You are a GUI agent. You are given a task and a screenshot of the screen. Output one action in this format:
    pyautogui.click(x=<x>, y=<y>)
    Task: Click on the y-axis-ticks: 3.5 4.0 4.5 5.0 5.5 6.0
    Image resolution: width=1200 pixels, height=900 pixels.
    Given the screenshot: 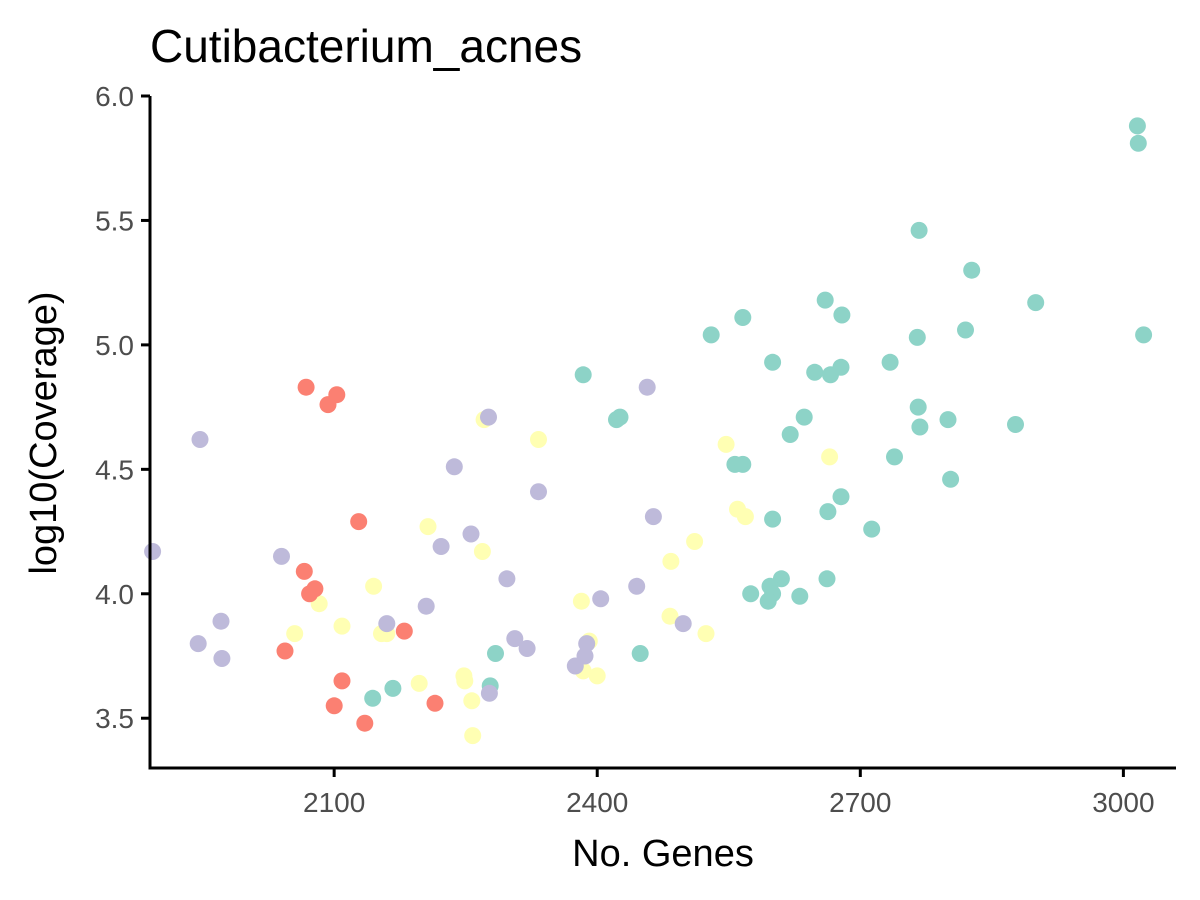 What is the action you would take?
    pyautogui.click(x=122, y=407)
    